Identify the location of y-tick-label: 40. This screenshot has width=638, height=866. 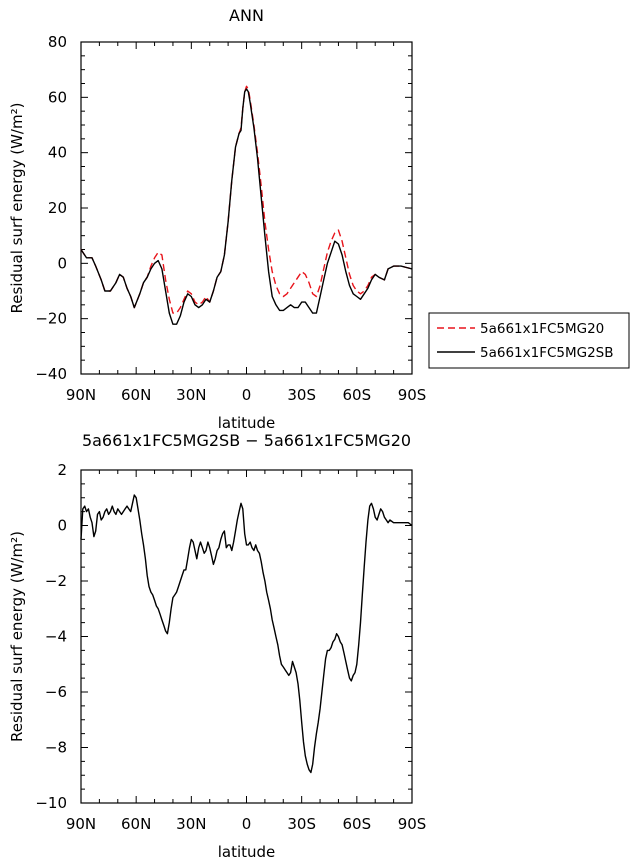
(57, 153).